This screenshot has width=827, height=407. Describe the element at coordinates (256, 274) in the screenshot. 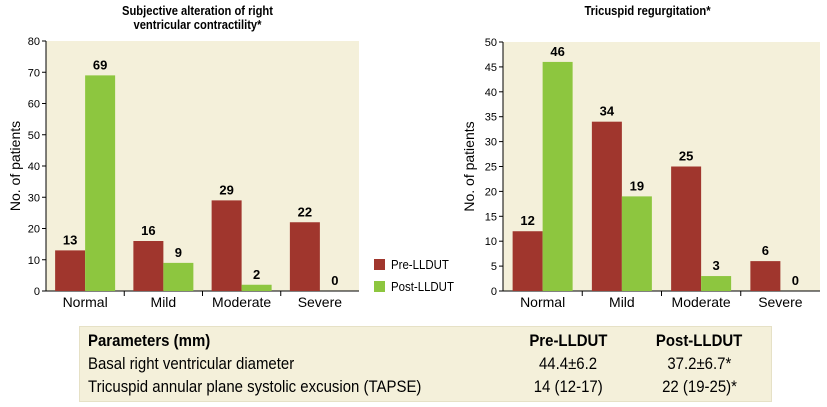

I see `data-label: 2` at that location.